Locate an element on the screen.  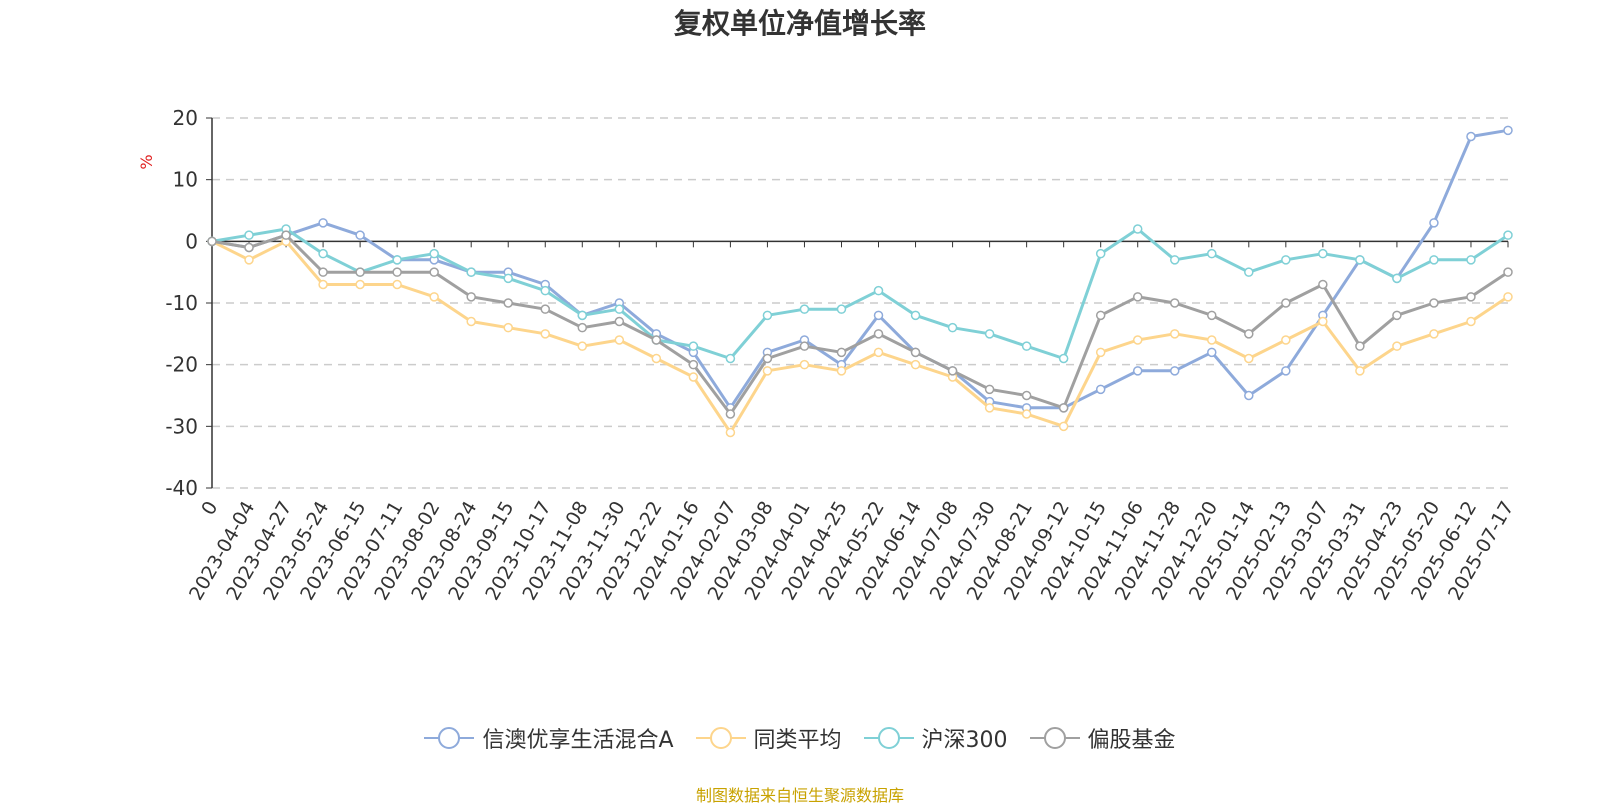
legend-item-equity-funds: 偏股基金 is located at coordinates (1102, 738).